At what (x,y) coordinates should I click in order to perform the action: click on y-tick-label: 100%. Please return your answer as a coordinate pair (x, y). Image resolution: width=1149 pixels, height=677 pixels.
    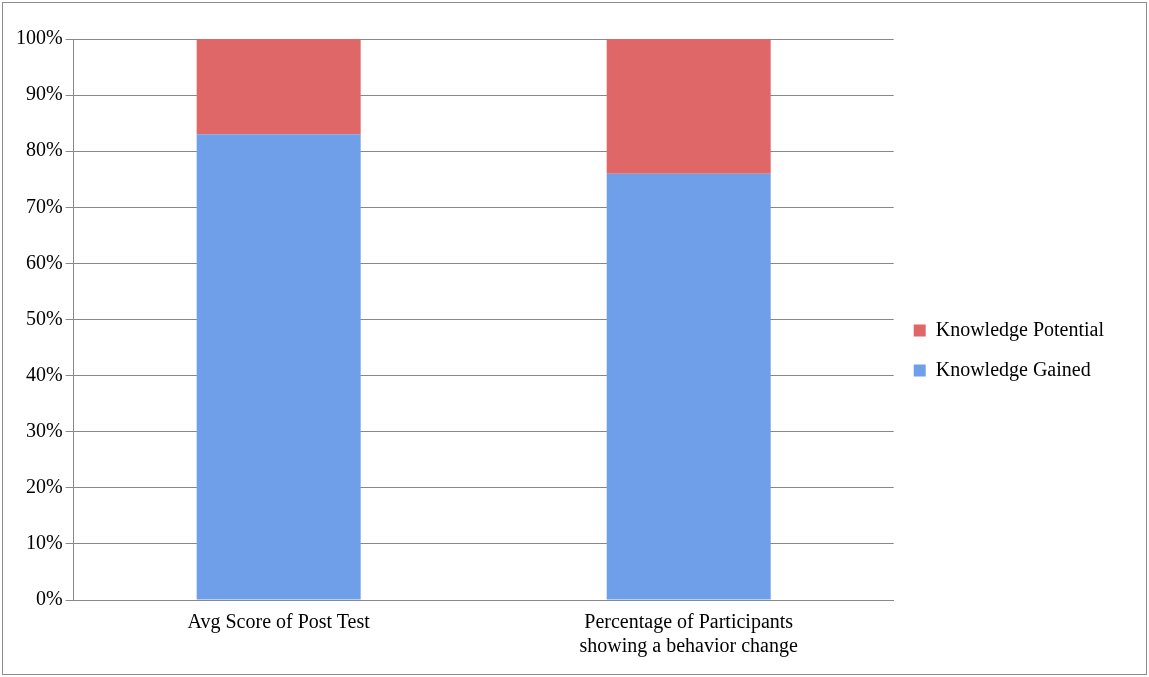
    Looking at the image, I should click on (39, 37).